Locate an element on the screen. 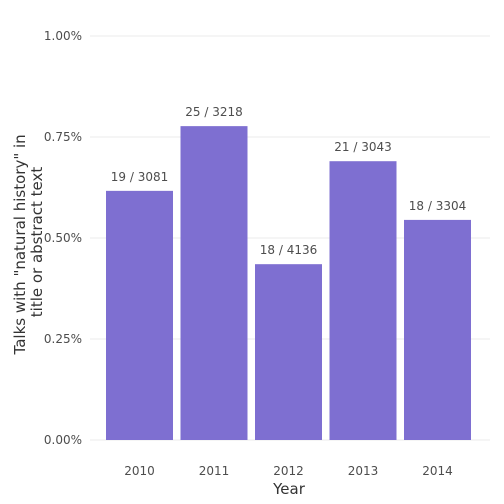 The width and height of the screenshot is (504, 504). x-tick-labels: 2010 2011 2012 2013 2014 is located at coordinates (288, 471).